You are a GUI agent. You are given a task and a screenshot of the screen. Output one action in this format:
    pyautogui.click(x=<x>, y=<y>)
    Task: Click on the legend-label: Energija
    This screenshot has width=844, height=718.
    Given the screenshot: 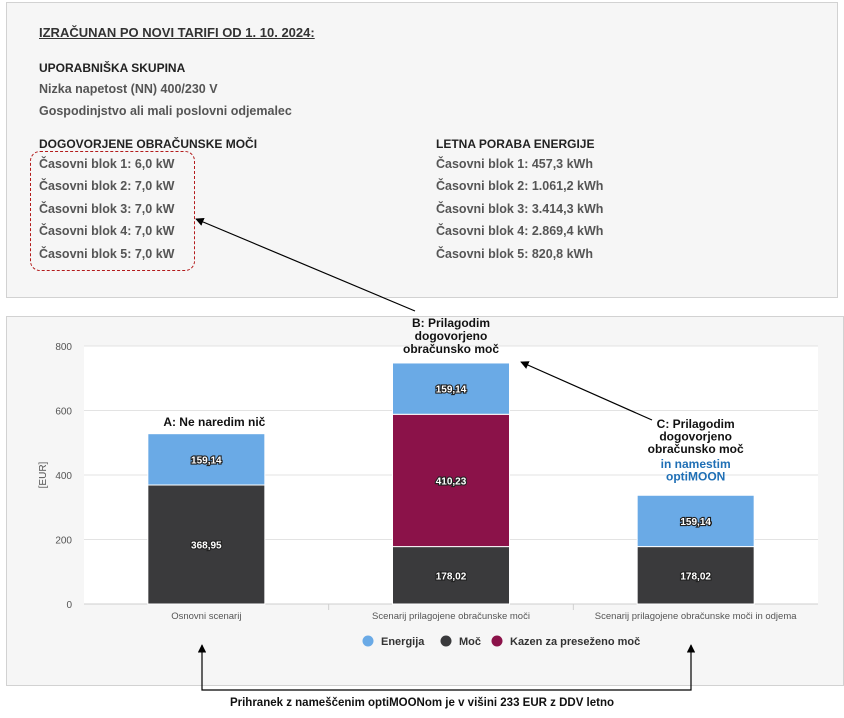 What is the action you would take?
    pyautogui.click(x=403, y=642)
    